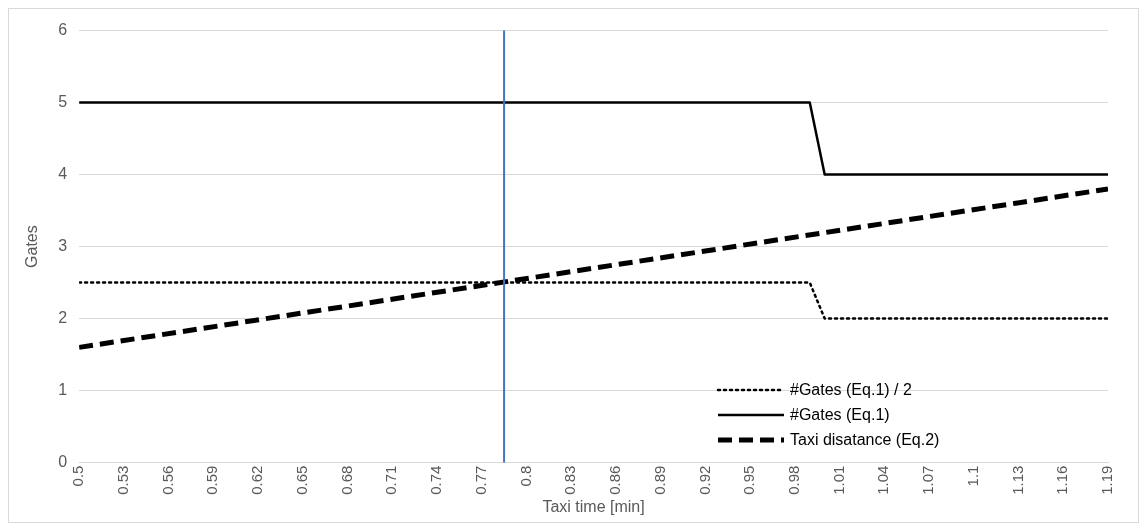 The height and width of the screenshot is (531, 1147). I want to click on x-tick-label: 1.01, so click(838, 480).